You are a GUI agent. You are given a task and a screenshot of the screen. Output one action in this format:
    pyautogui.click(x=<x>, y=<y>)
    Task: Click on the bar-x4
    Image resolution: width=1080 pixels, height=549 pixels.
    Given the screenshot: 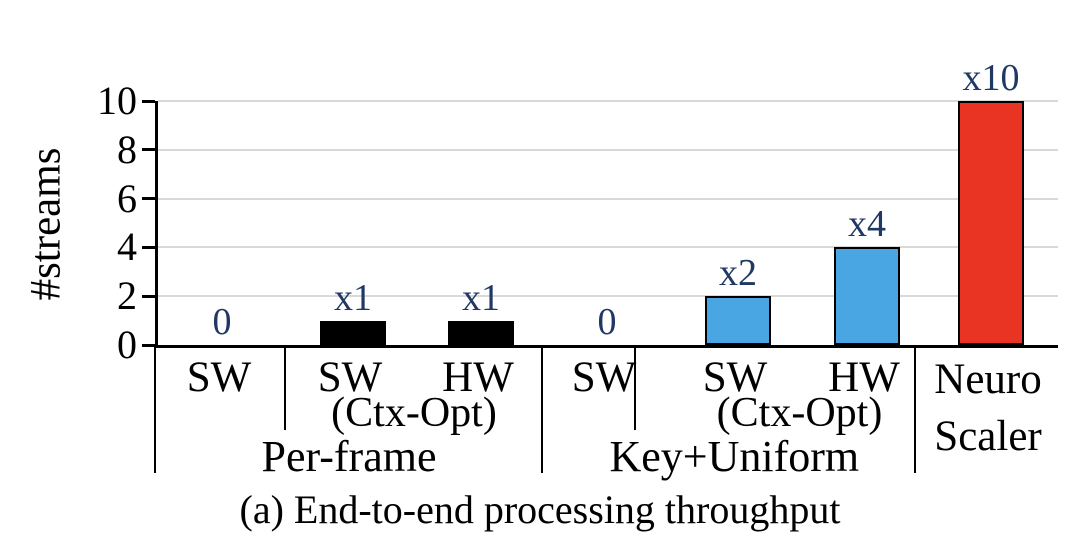 What is the action you would take?
    pyautogui.click(x=867, y=296)
    